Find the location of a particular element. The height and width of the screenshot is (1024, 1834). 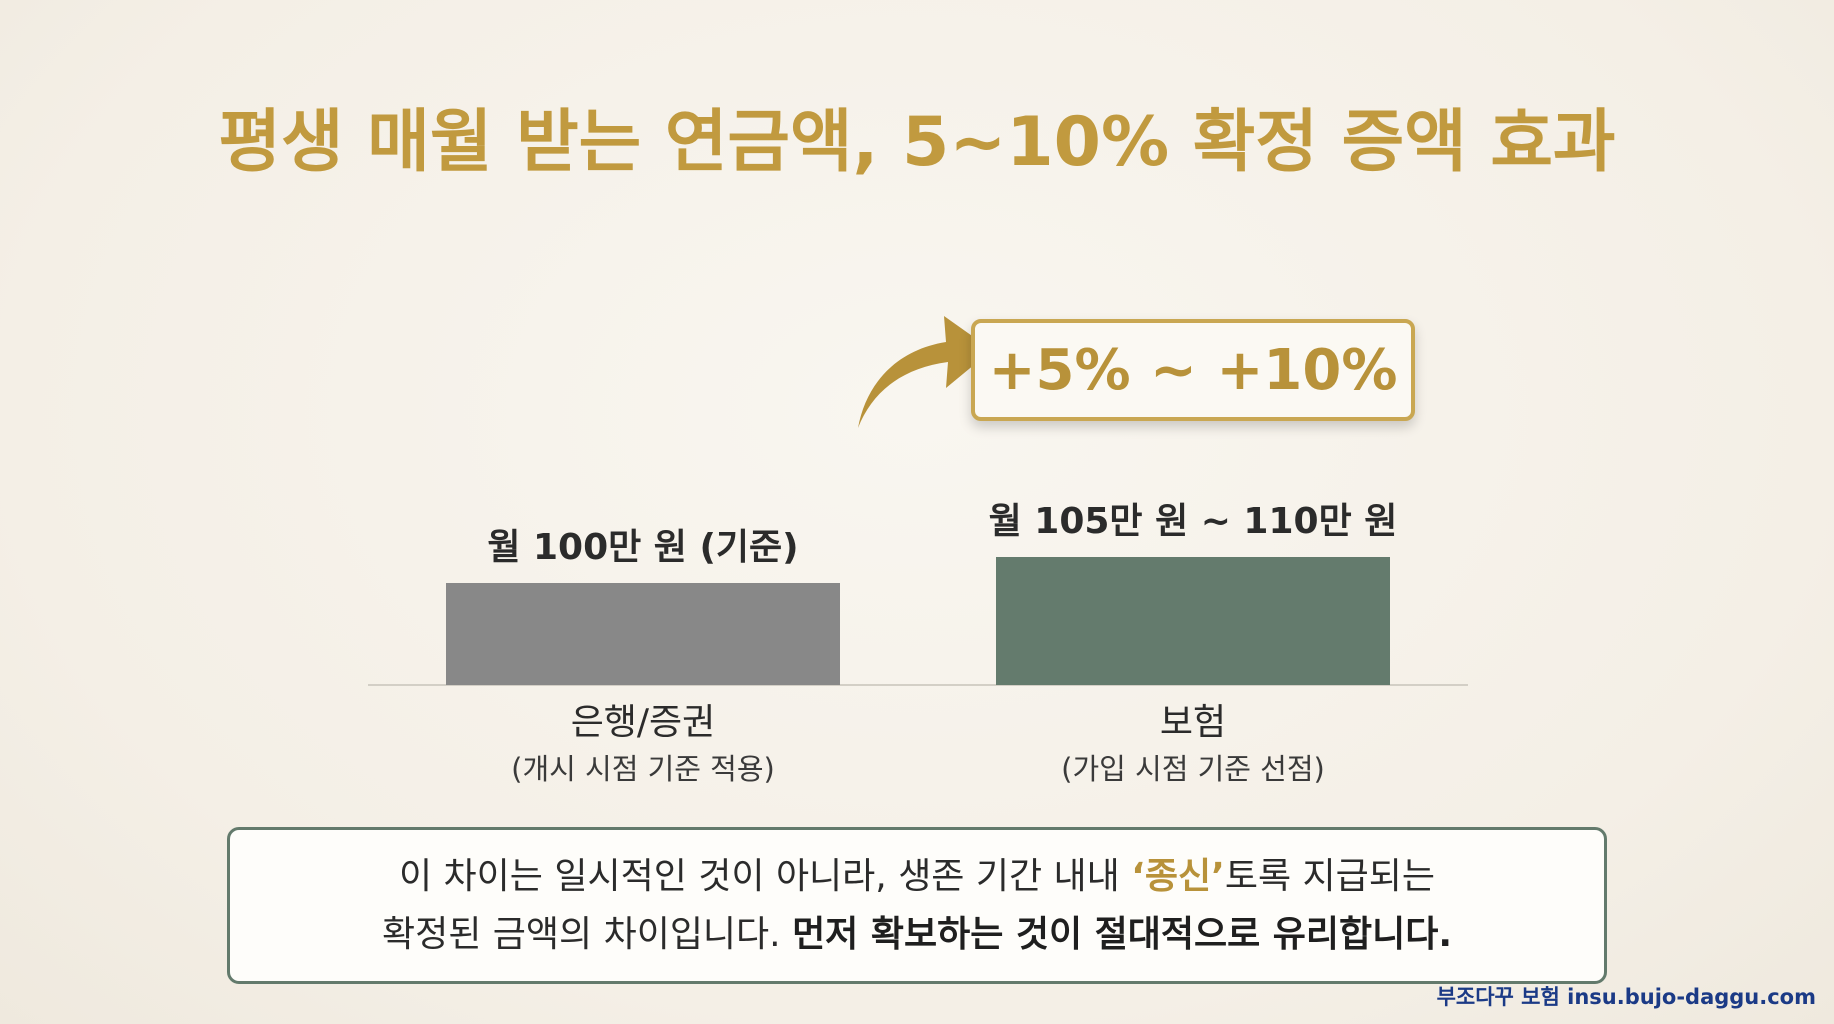

category-label: 은행/증권 is located at coordinates (643, 722).